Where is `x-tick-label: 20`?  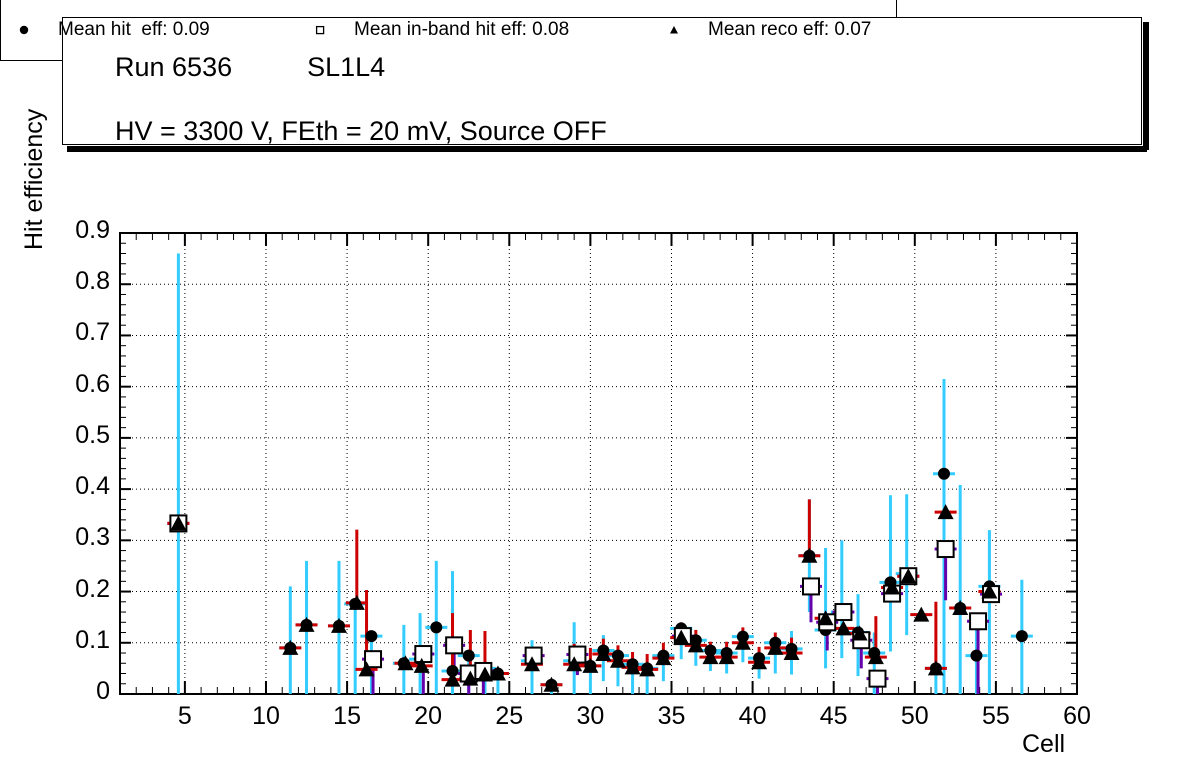 x-tick-label: 20 is located at coordinates (428, 716).